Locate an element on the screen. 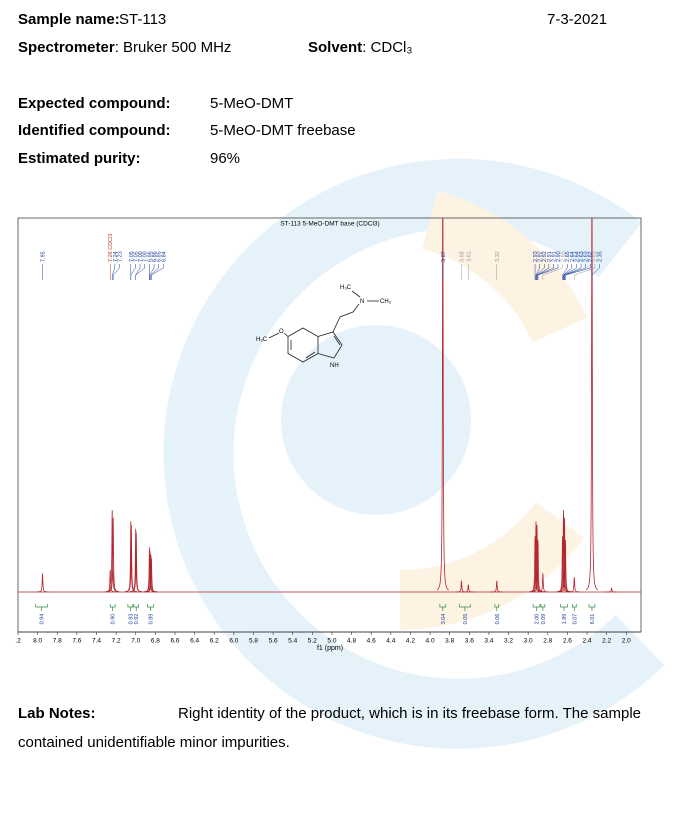  peak-label: 3.32 is located at coordinates (498, 256).